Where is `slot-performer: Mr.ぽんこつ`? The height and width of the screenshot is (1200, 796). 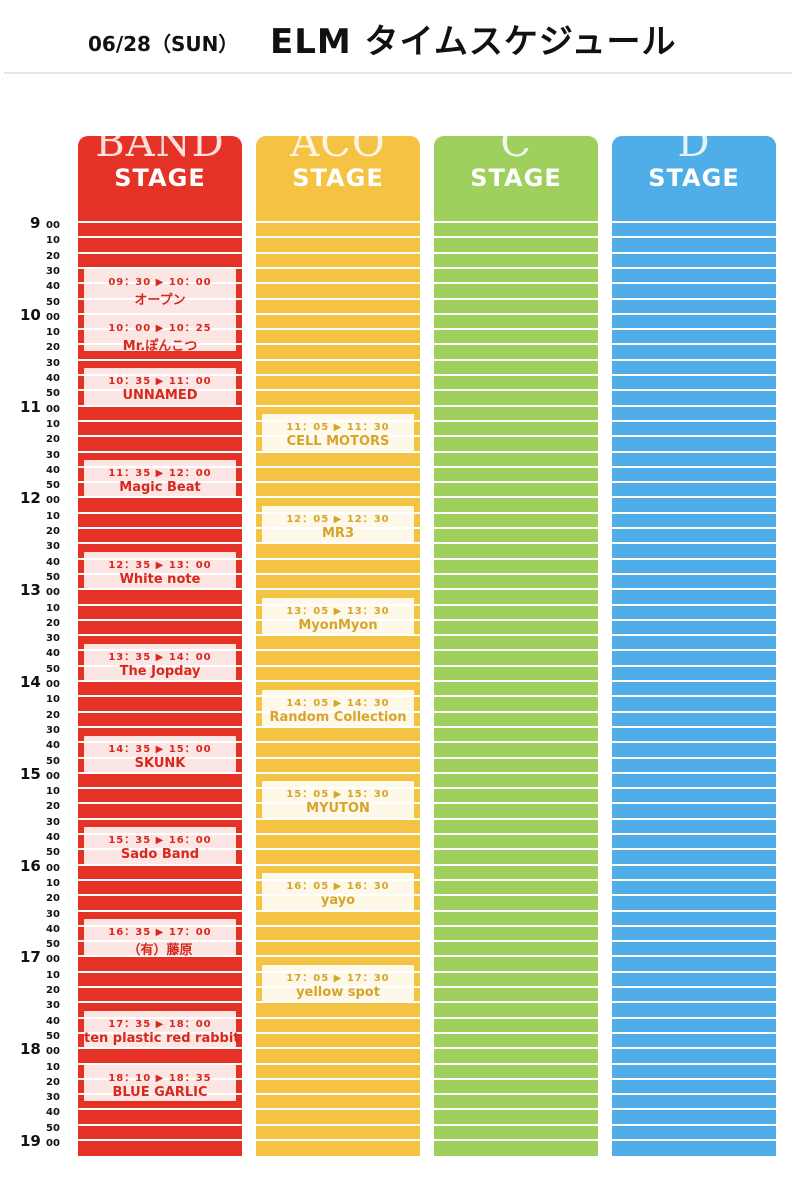
slot-performer: Mr.ぽんこつ is located at coordinates (160, 346).